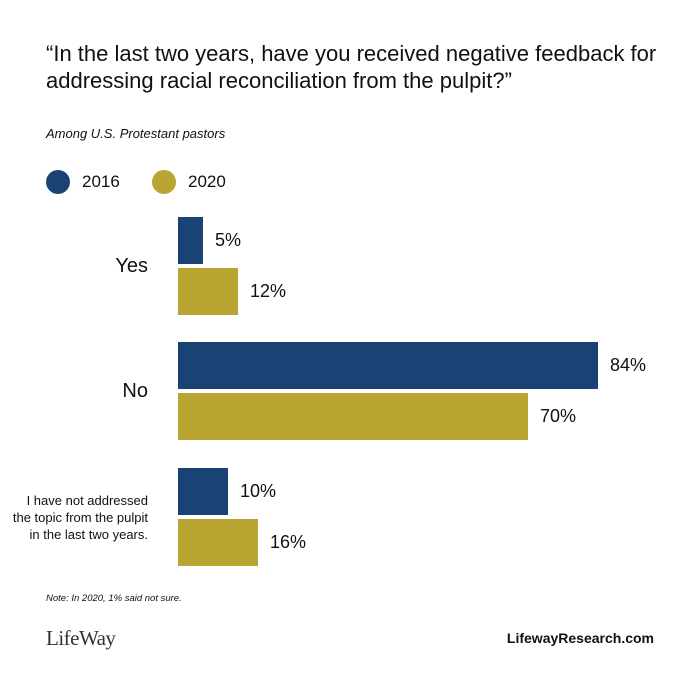 The width and height of the screenshot is (700, 700). I want to click on legend-item-2020: 2020, so click(189, 182).